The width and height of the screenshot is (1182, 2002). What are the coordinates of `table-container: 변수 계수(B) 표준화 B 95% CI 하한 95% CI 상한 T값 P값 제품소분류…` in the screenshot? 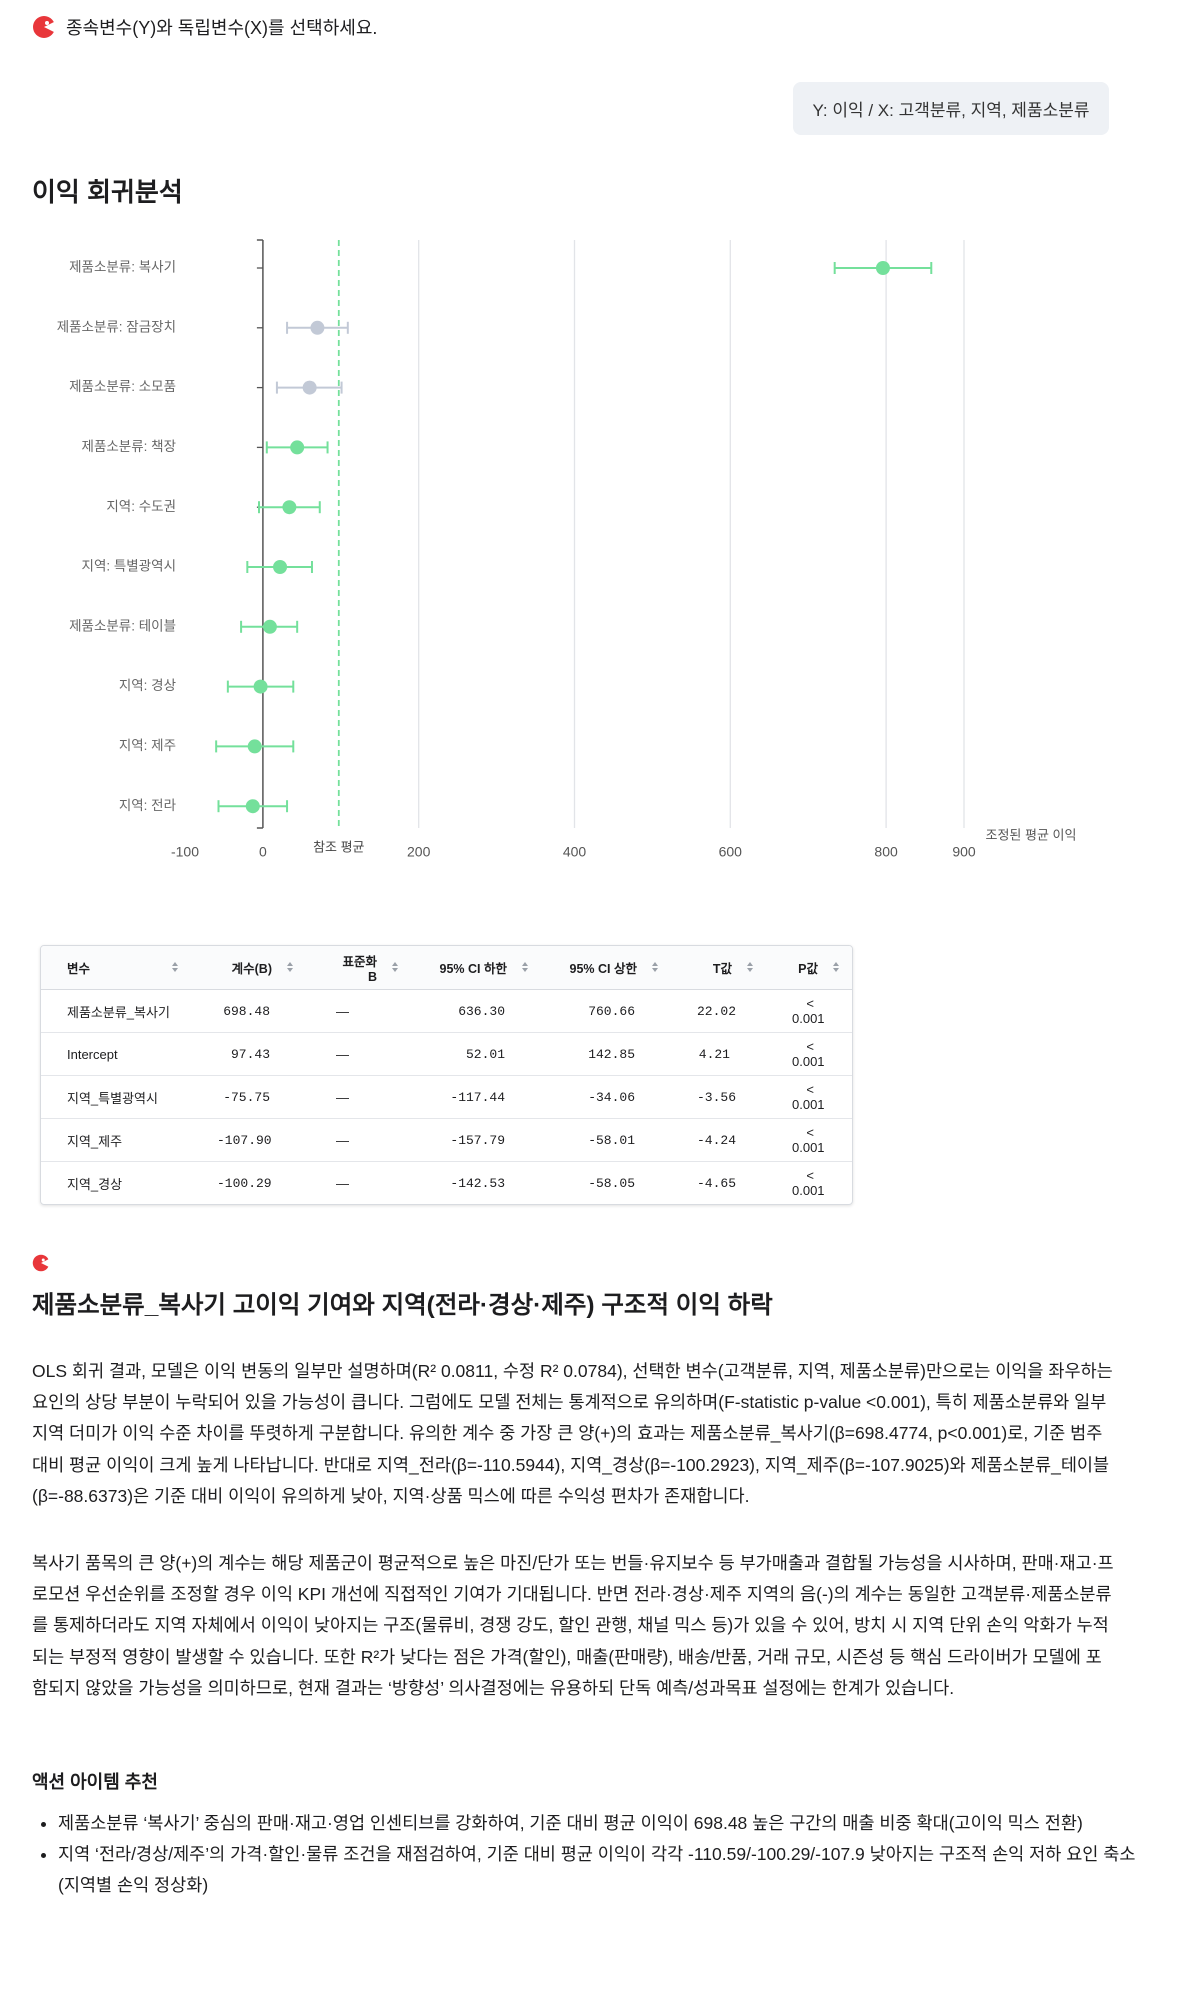 It's located at (446, 1075).